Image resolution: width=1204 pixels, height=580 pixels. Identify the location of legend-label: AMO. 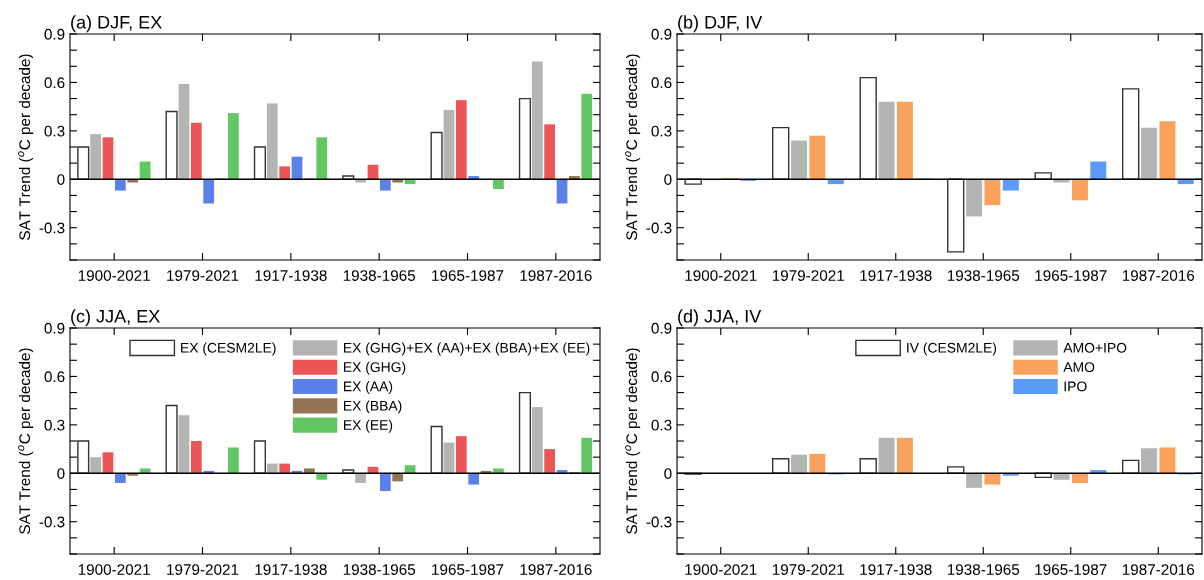
(1079, 367).